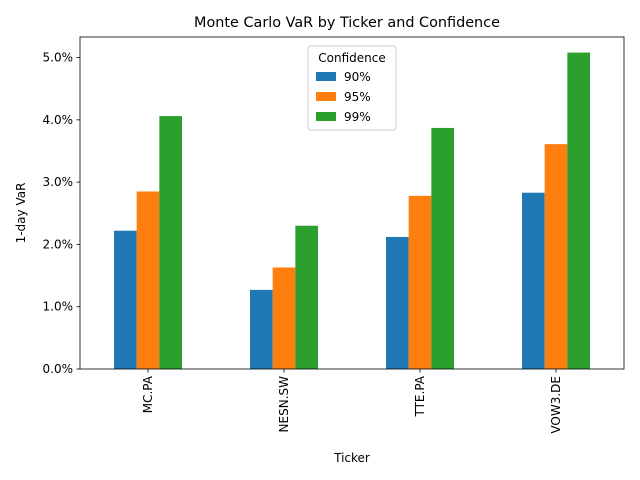 The height and width of the screenshot is (480, 640). What do you see at coordinates (61, 213) in the screenshot?
I see `y-axis: 0.0% 1.0% 2.0% 3.0% 4.0% 5.0%` at bounding box center [61, 213].